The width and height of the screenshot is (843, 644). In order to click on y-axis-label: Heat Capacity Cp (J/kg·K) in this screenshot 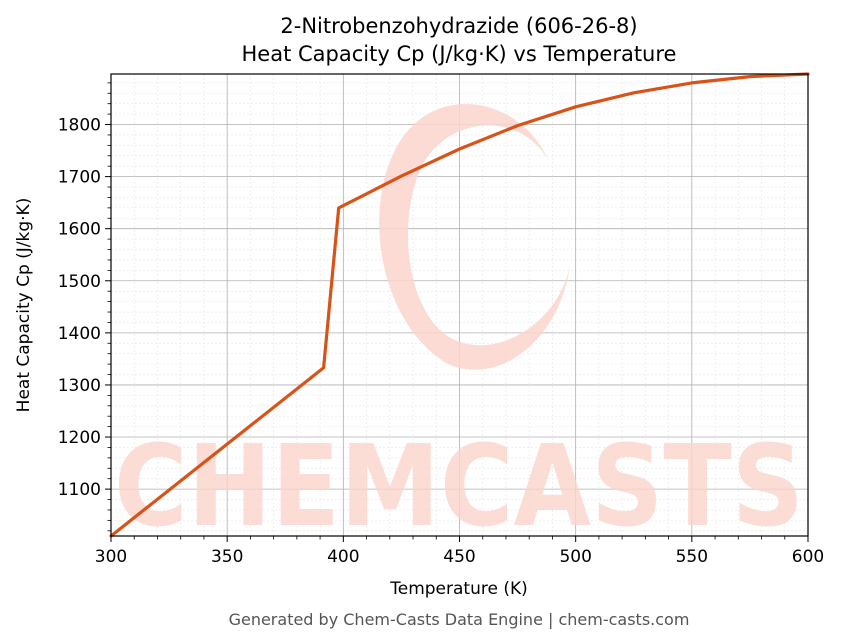, I will do `click(24, 305)`.